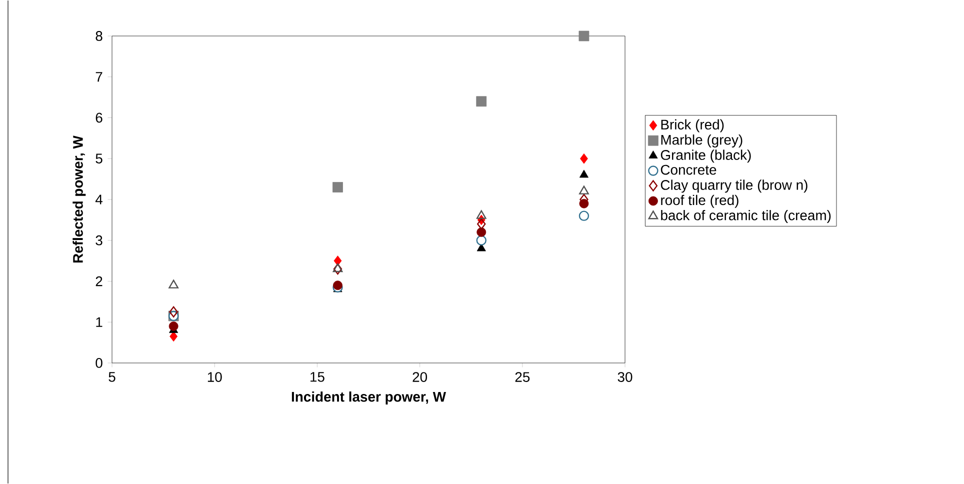 This screenshot has width=964, height=484. What do you see at coordinates (625, 377) in the screenshot?
I see `x-tick-label: 30` at bounding box center [625, 377].